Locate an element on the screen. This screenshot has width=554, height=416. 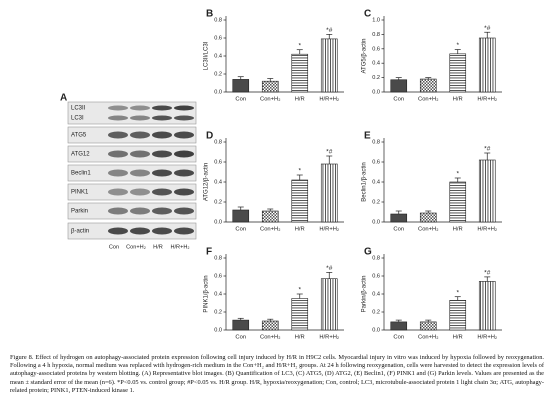
blot-row-label: β-actin is located at coordinates (80, 232).